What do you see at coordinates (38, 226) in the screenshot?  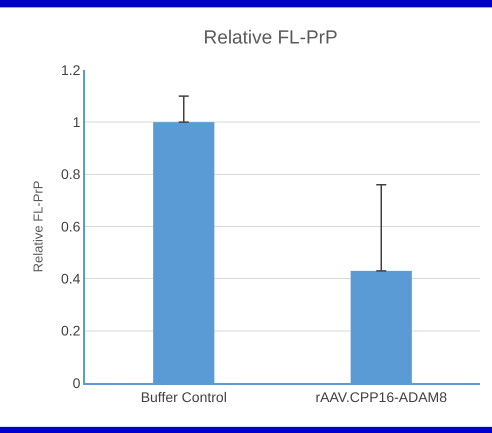 I see `y-axis-title: Relative FL-PrP` at bounding box center [38, 226].